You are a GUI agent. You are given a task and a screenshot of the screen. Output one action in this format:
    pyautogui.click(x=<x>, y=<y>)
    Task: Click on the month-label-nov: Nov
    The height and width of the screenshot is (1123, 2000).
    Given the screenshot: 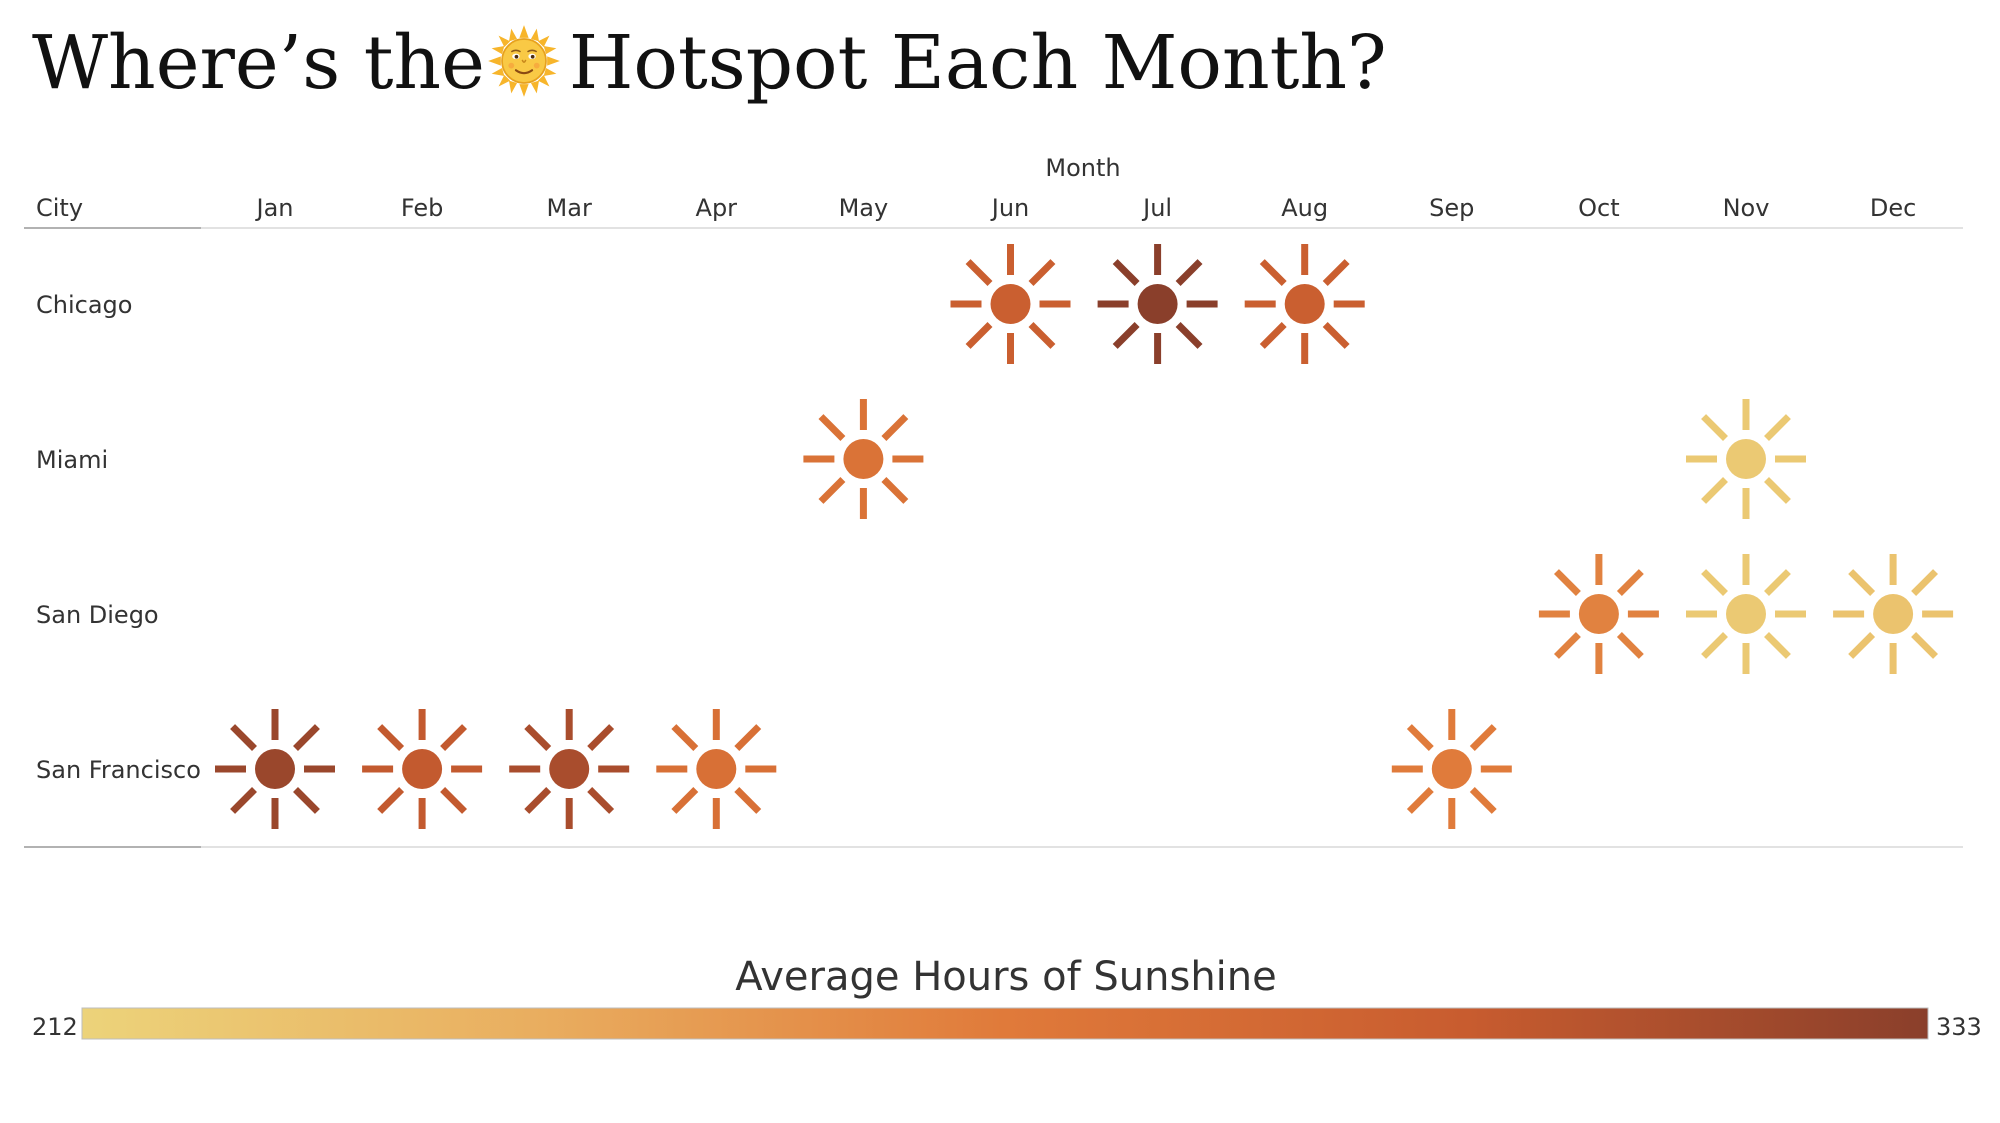 What is the action you would take?
    pyautogui.click(x=1746, y=208)
    